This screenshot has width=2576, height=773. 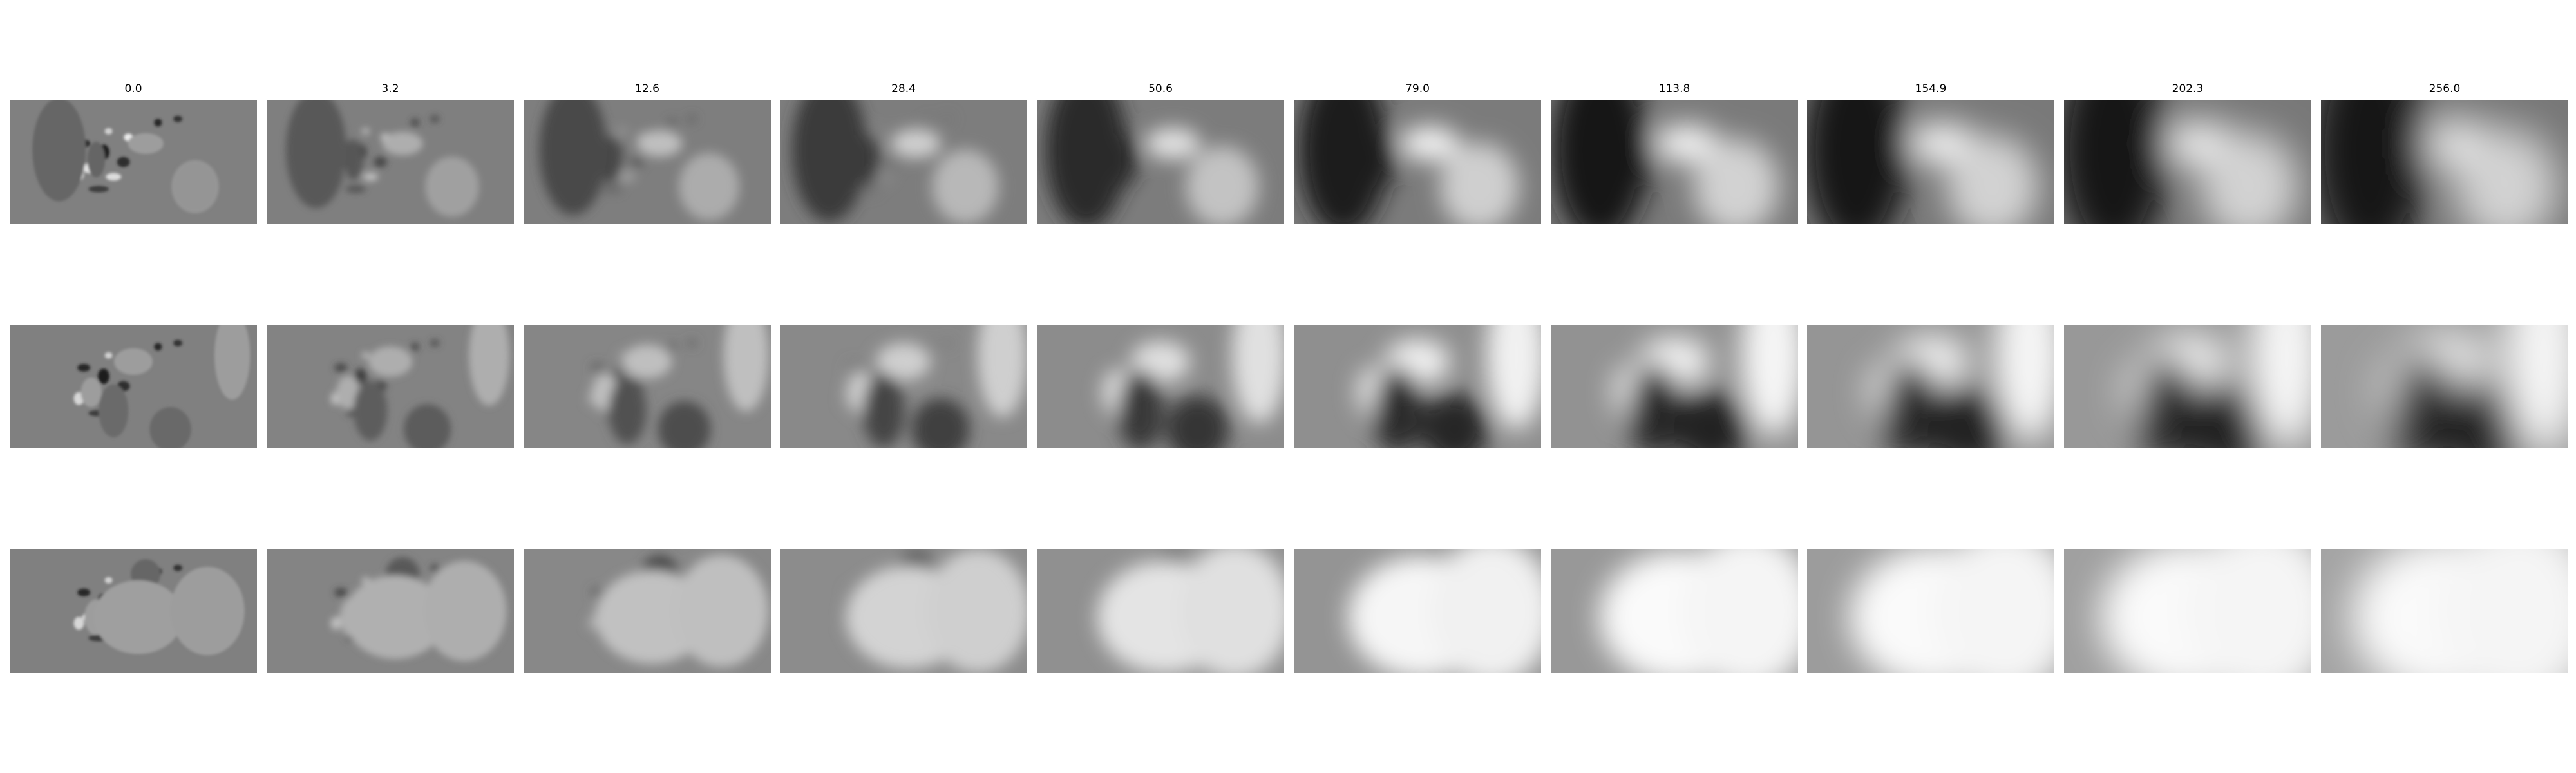 I want to click on column-title: 28.4, so click(x=904, y=88).